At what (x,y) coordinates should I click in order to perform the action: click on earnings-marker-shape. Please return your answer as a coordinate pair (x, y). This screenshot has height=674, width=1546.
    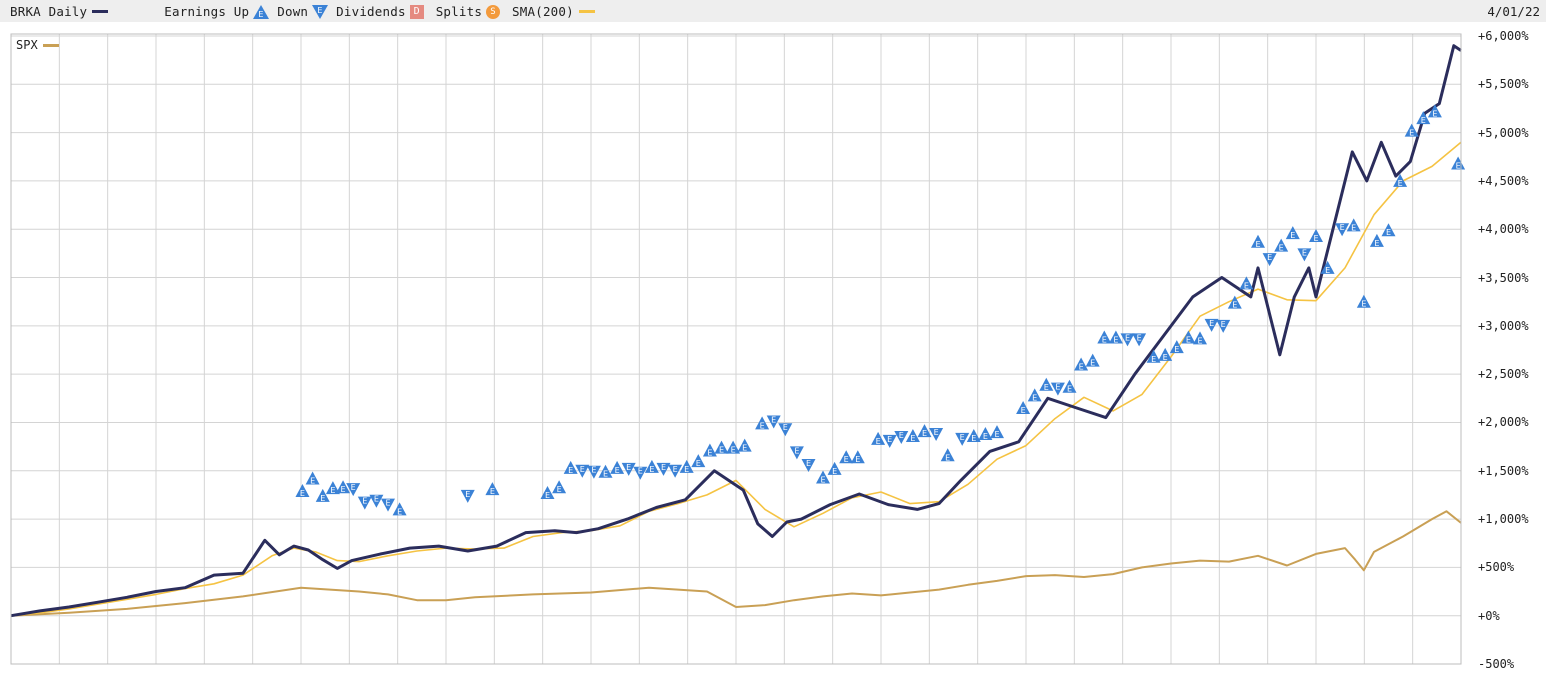
    Looking at the image, I should click on (1376, 240).